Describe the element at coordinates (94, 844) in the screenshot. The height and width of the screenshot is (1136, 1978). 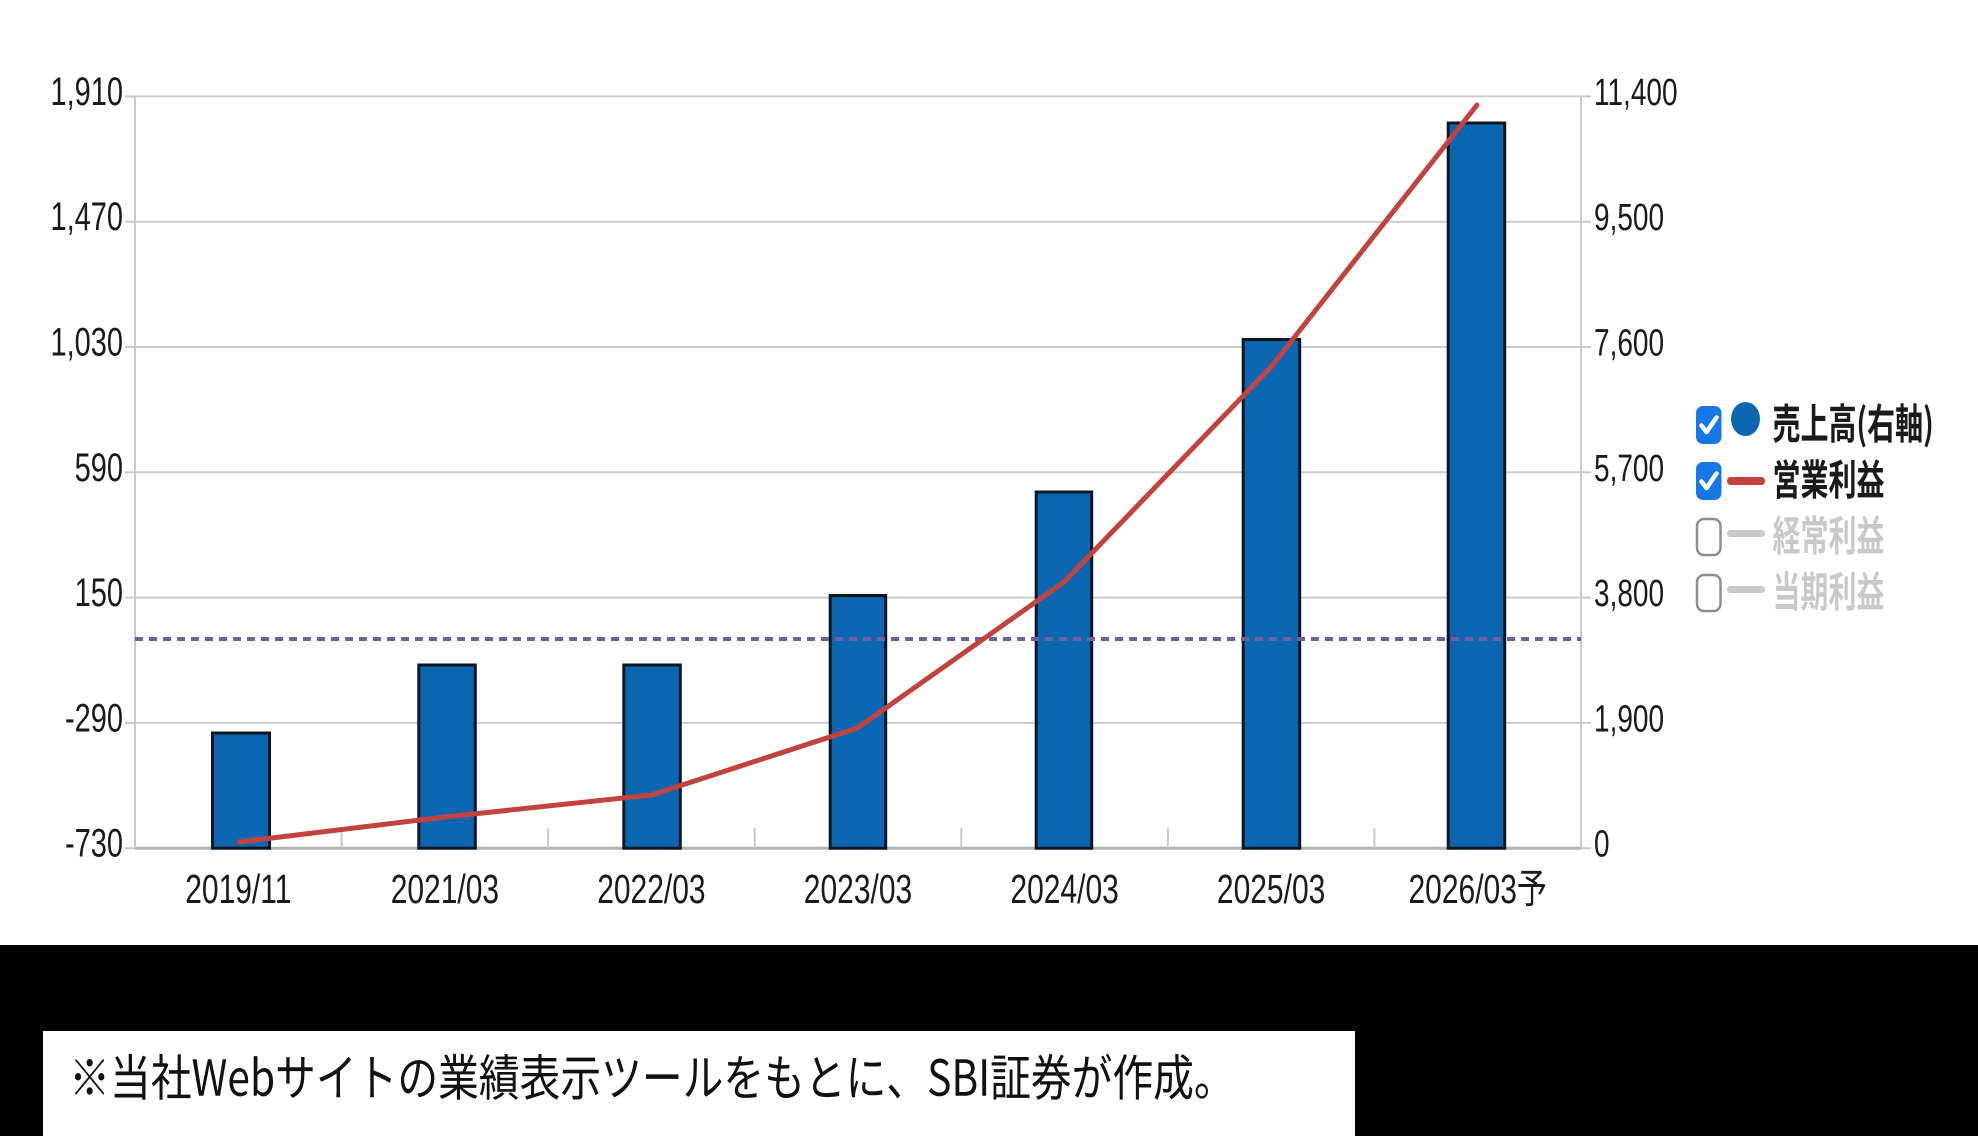
I see `svg-text: -730` at that location.